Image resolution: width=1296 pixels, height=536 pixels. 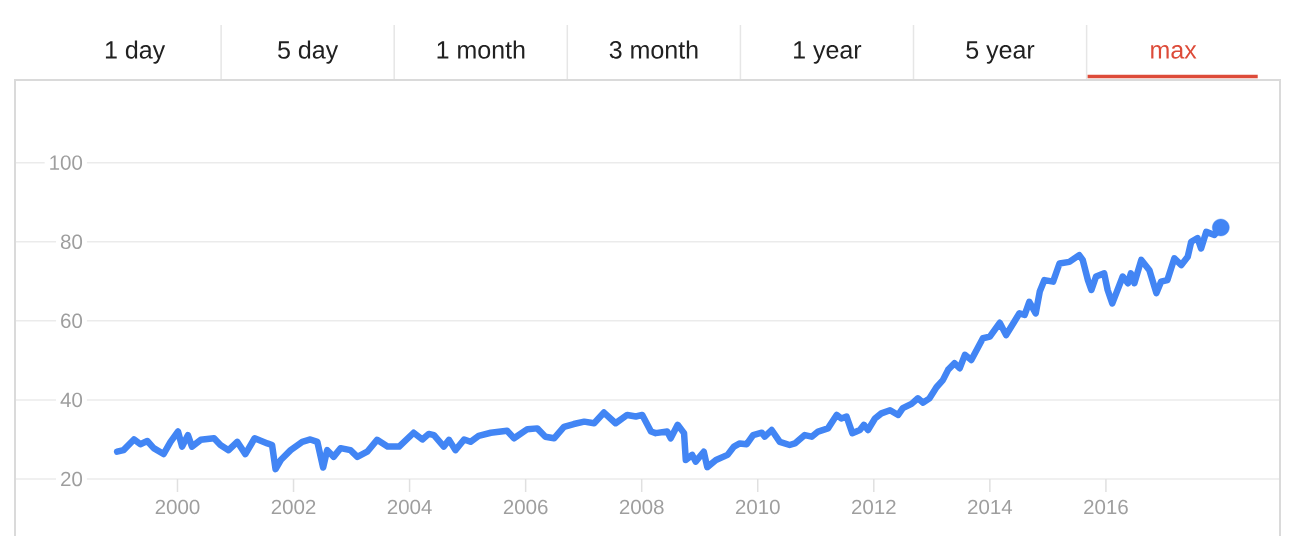 I want to click on text: 1 day, so click(x=135, y=52).